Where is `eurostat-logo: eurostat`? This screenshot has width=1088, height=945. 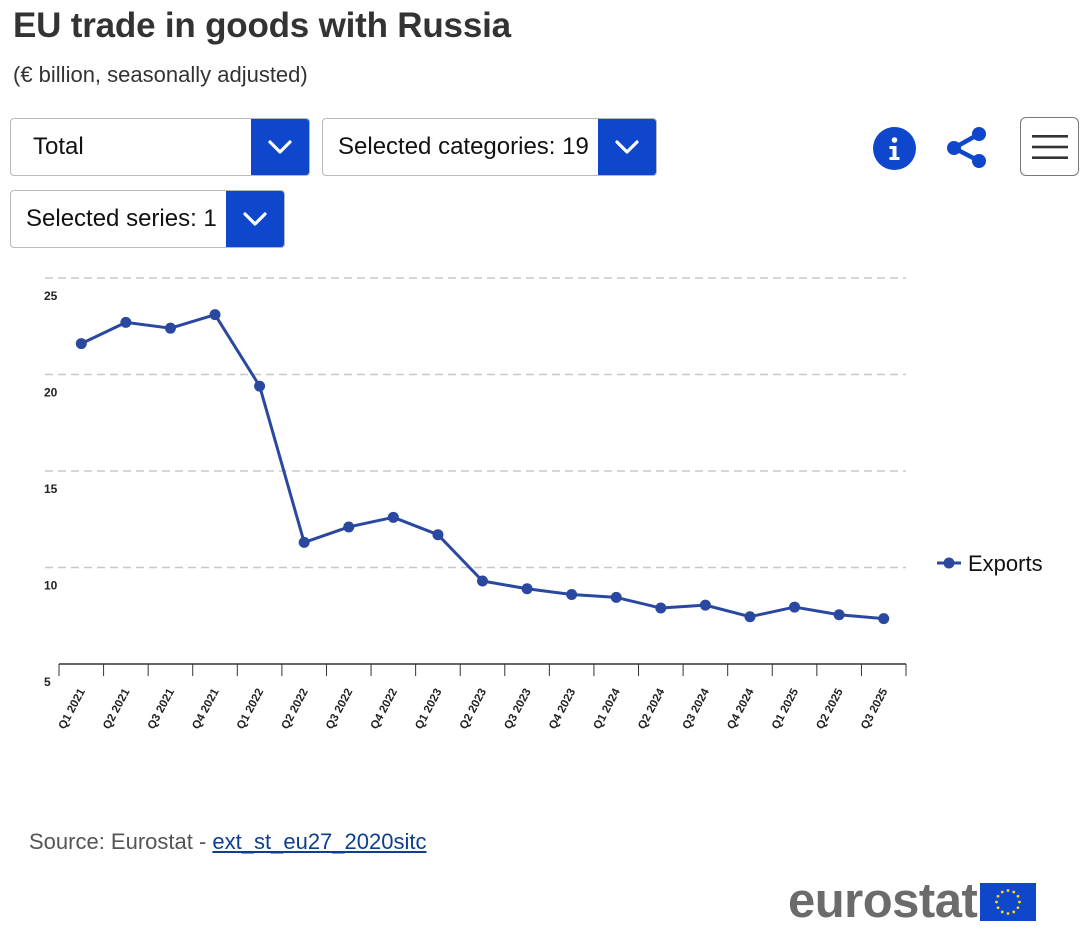 eurostat-logo: eurostat is located at coordinates (912, 901).